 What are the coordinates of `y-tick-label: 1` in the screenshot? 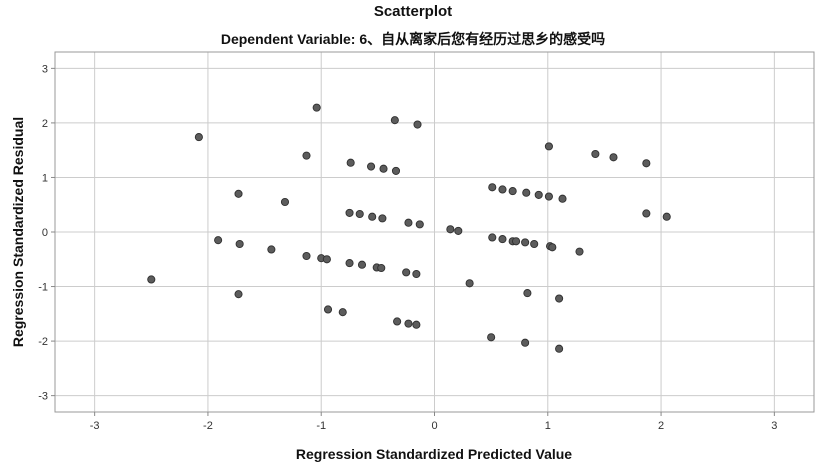 It's located at (45, 178).